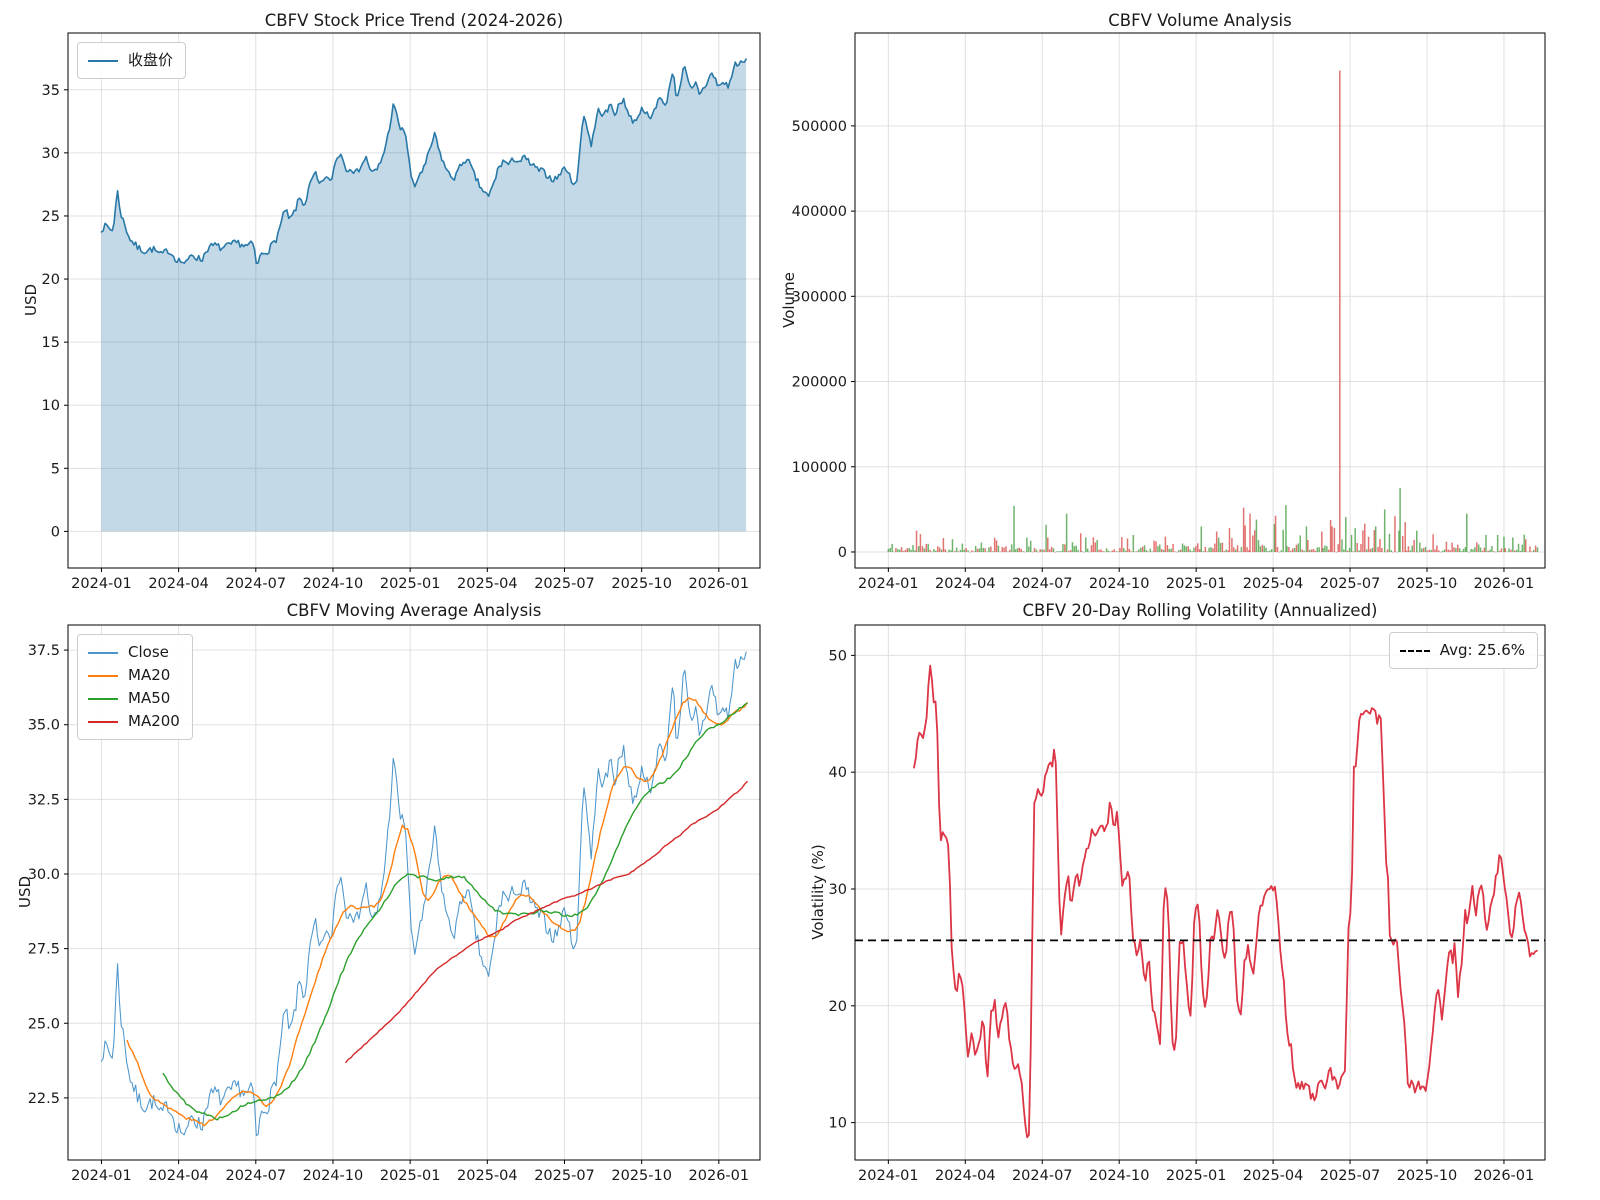 This screenshot has width=1600, height=1200. I want to click on x-tick-label: 2024-01, so click(101, 584).